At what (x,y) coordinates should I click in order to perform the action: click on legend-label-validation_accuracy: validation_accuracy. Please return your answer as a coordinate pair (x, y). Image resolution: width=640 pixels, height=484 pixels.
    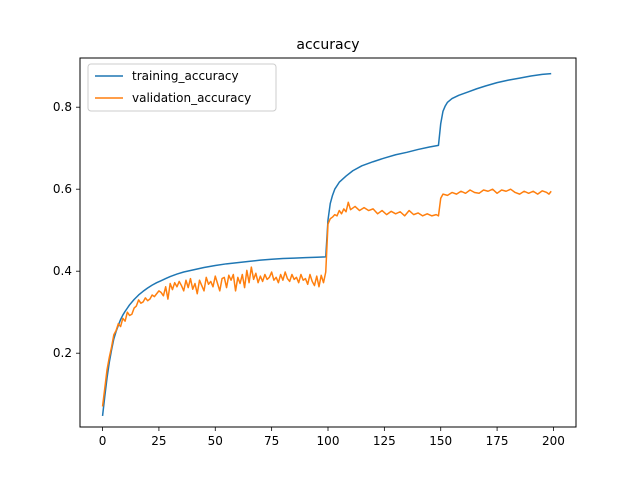
    Looking at the image, I should click on (191, 98).